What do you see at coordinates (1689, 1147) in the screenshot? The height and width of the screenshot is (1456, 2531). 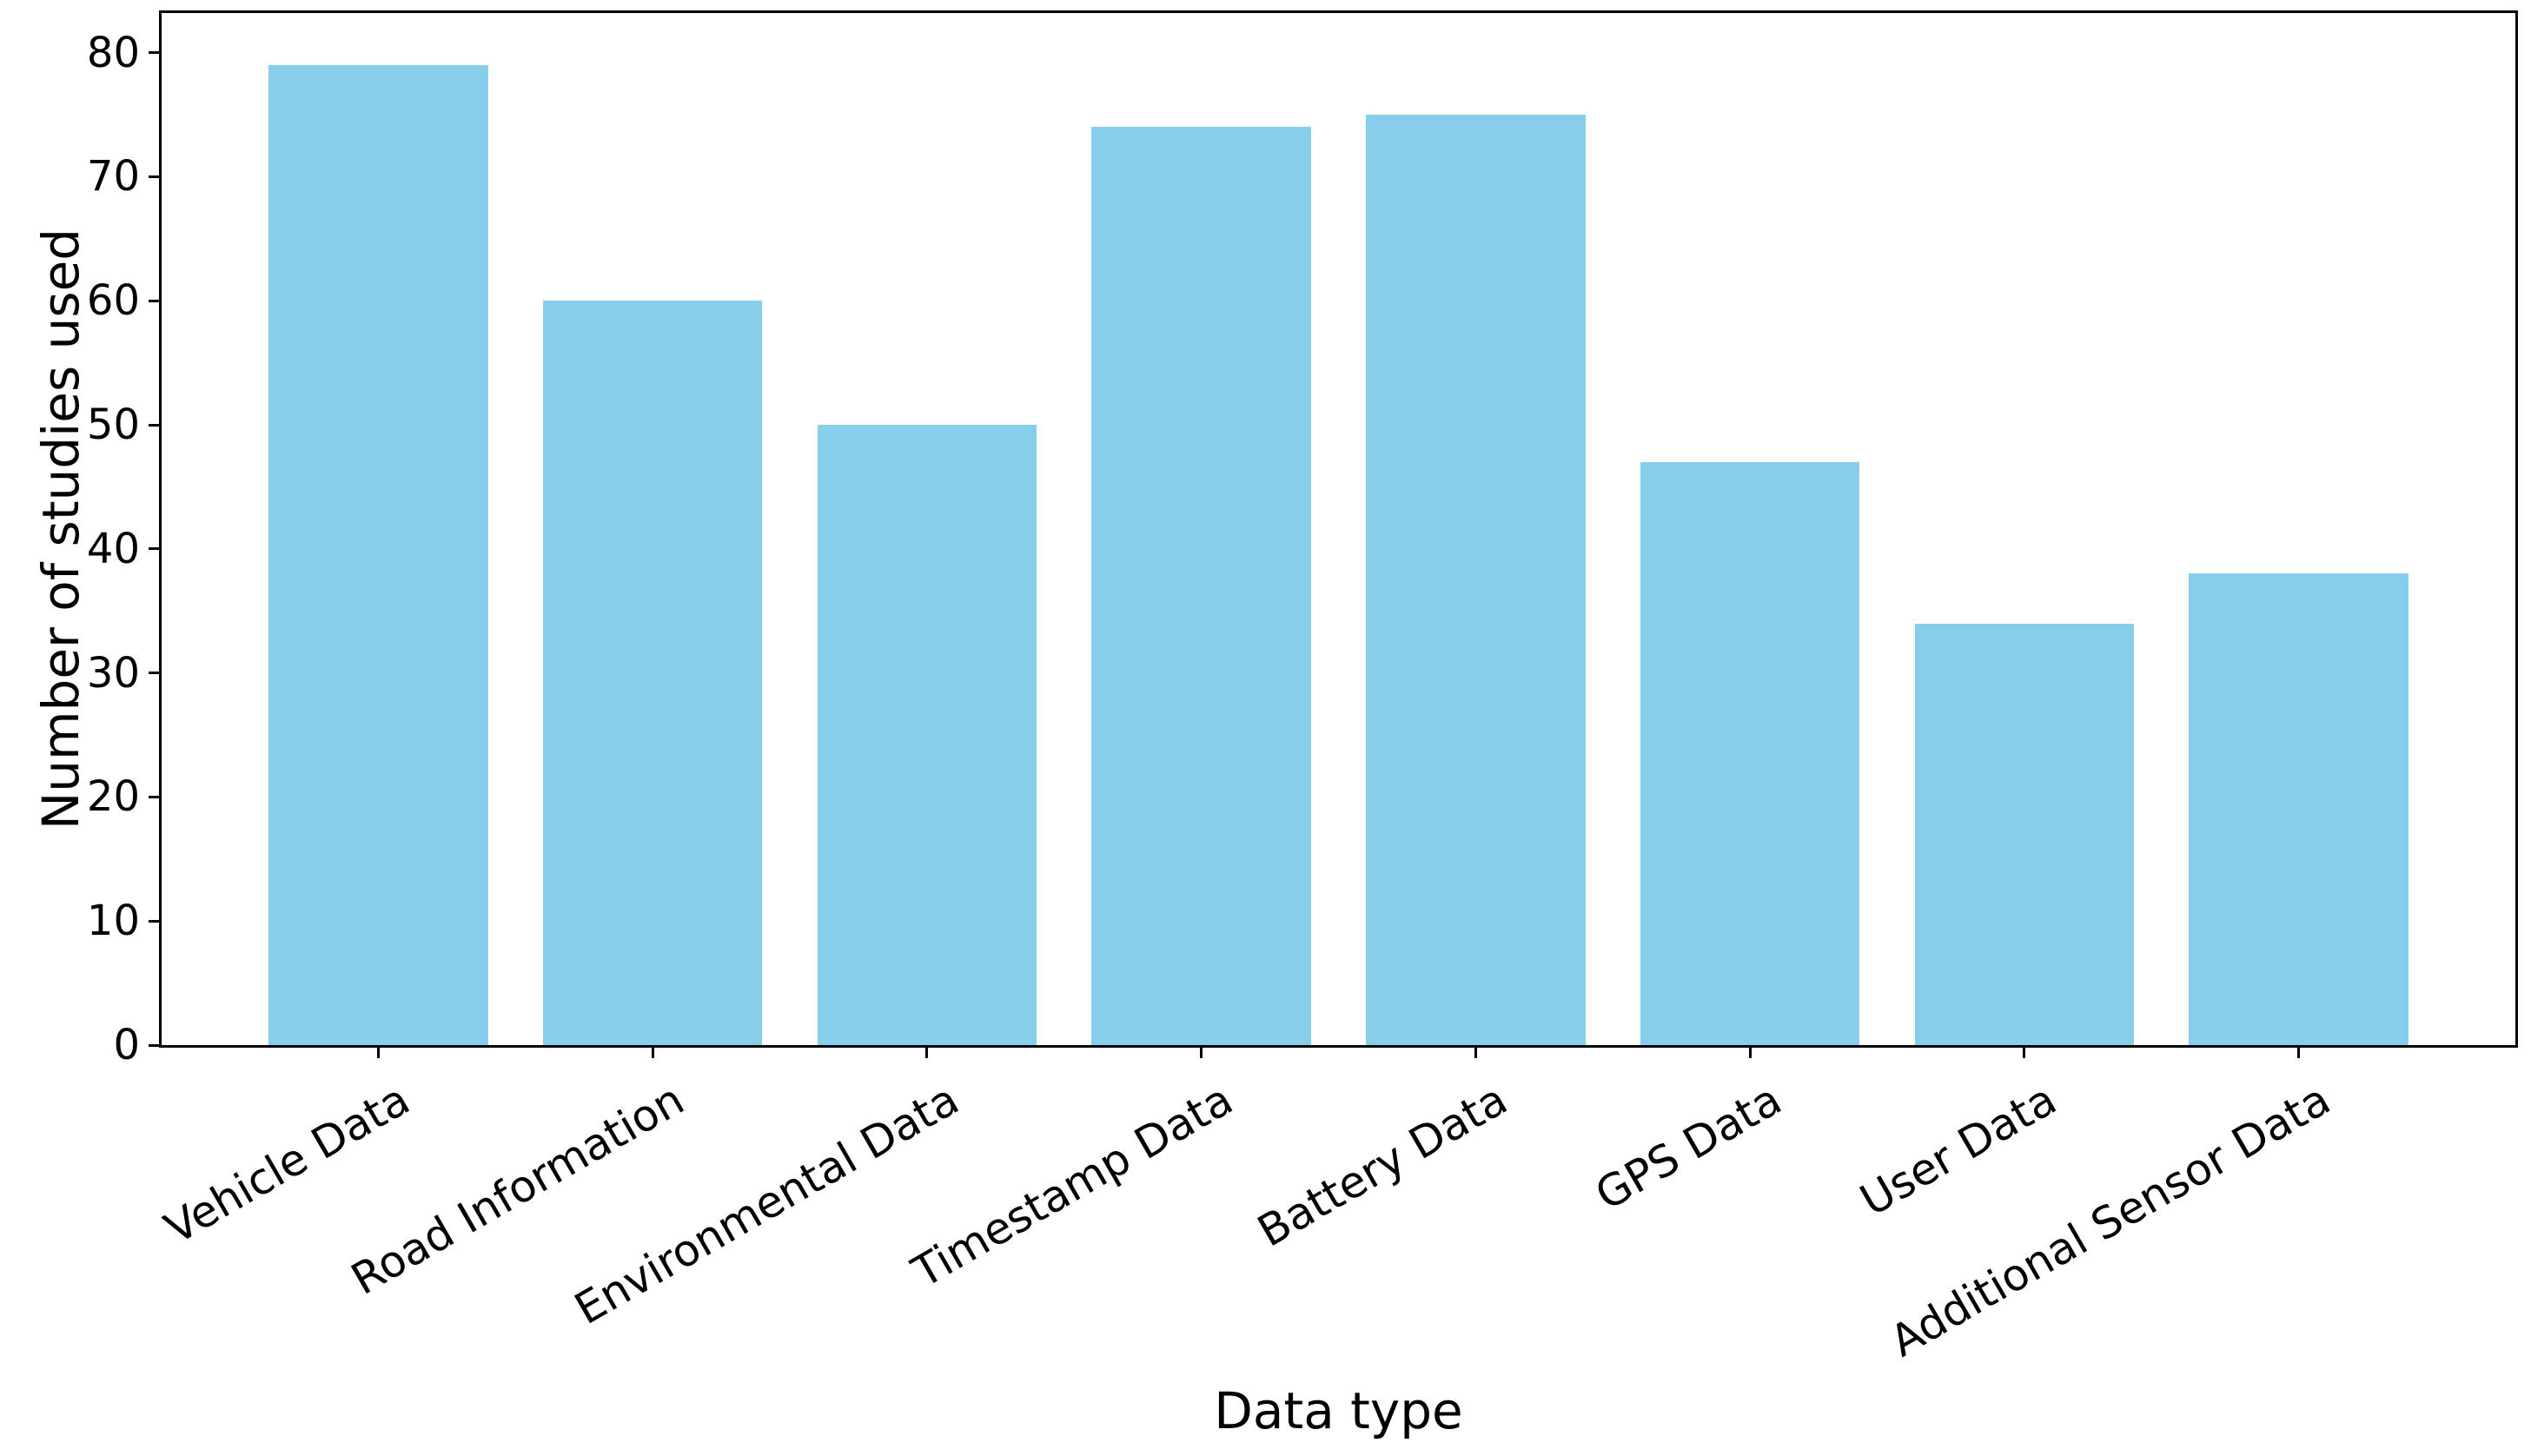 I see `x-tick-label-gps-data: GPS Data` at bounding box center [1689, 1147].